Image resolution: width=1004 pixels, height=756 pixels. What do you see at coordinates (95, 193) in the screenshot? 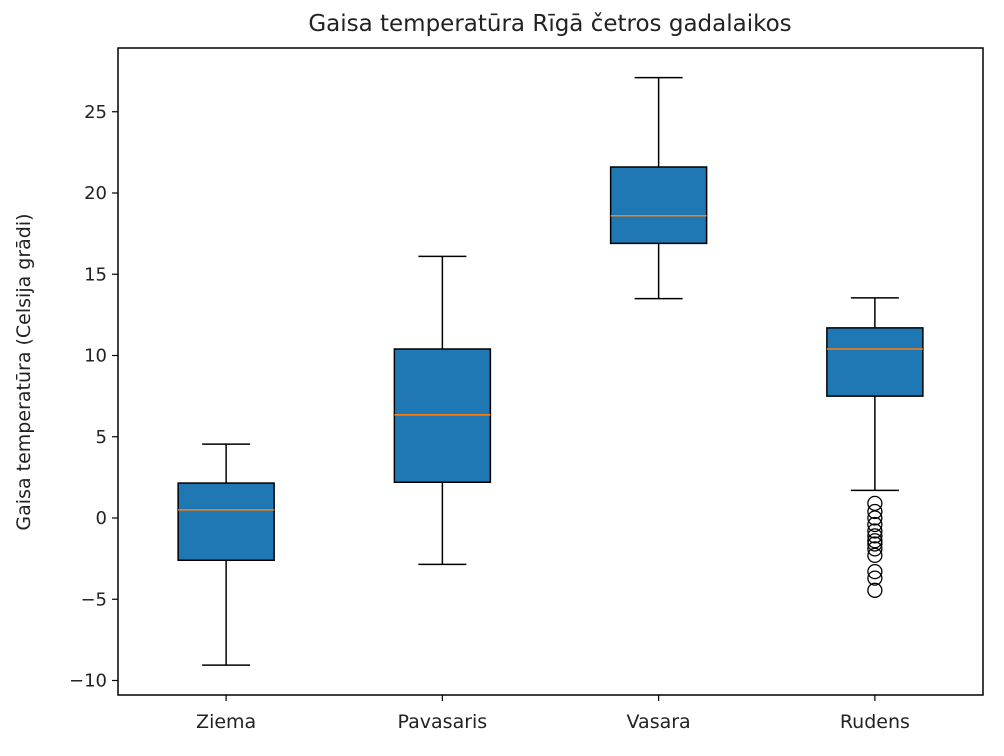
I see `y-tick-label: 20` at bounding box center [95, 193].